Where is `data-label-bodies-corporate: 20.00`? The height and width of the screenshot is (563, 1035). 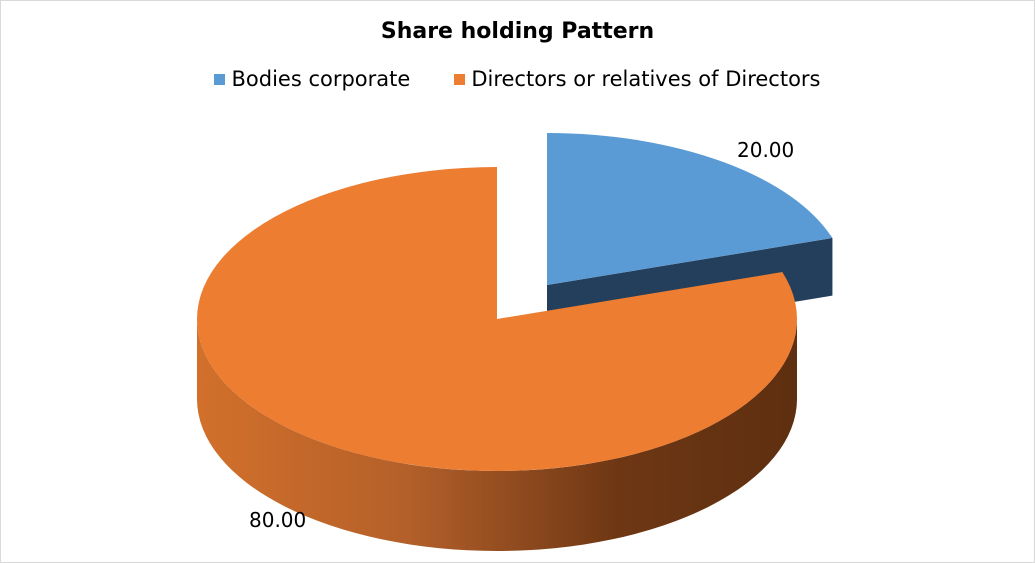
data-label-bodies-corporate: 20.00 is located at coordinates (765, 150).